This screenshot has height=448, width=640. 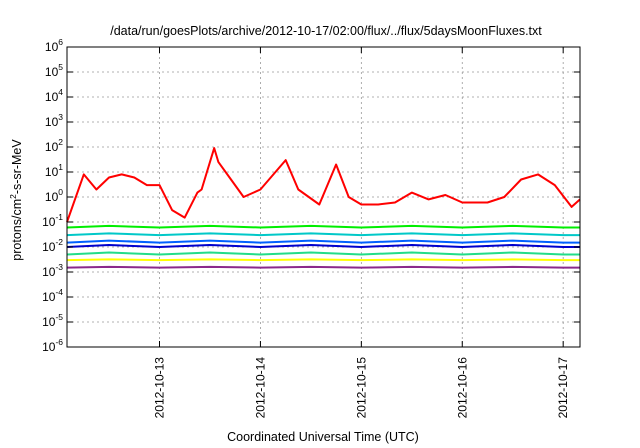 I want to click on y-axis-label: protons/cm2-s-sr-MeV, so click(x=16, y=200).